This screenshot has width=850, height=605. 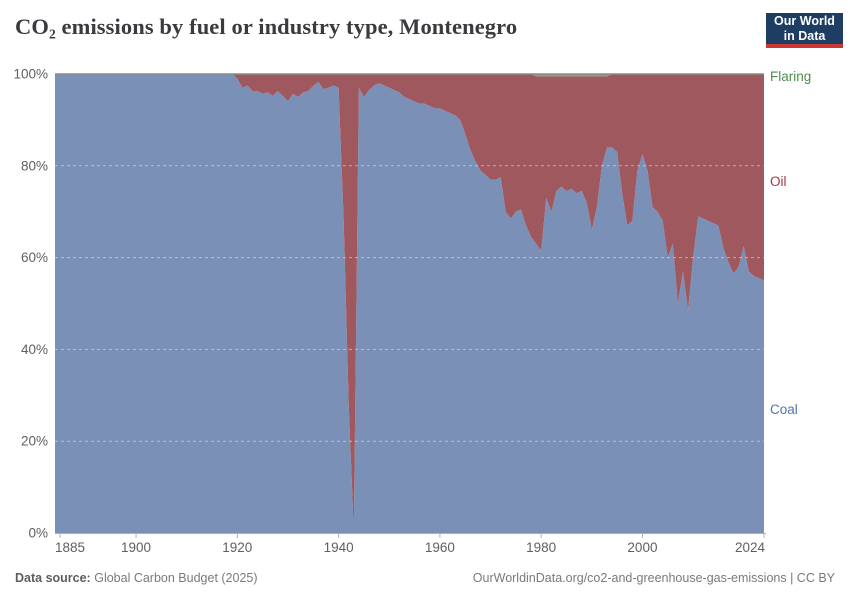 I want to click on x-axis-tick-label: 1900, so click(x=136, y=547).